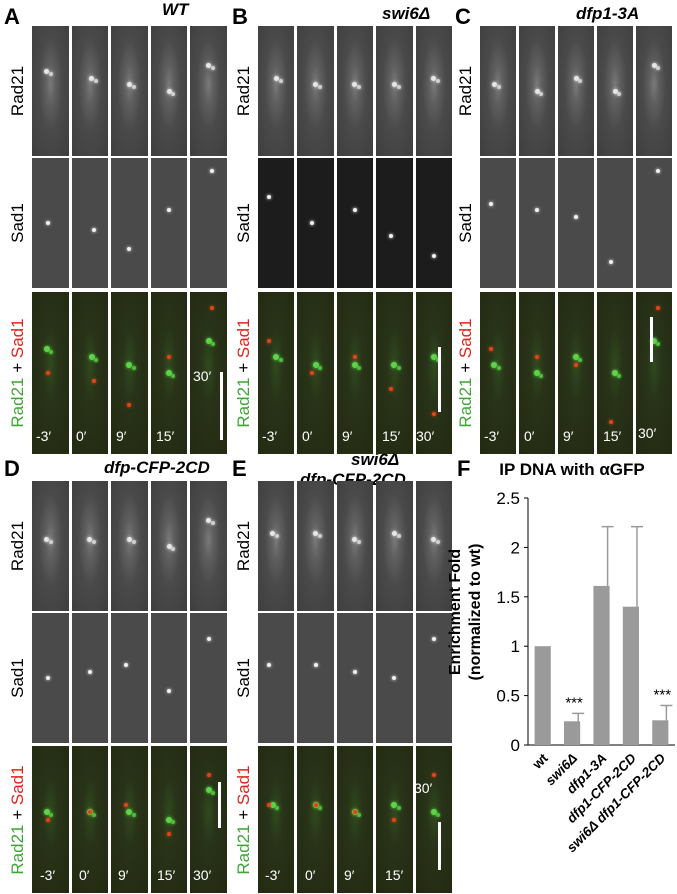 Image resolution: width=677 pixels, height=894 pixels. What do you see at coordinates (572, 469) in the screenshot?
I see `chart-title: IP DNA with αGFP` at bounding box center [572, 469].